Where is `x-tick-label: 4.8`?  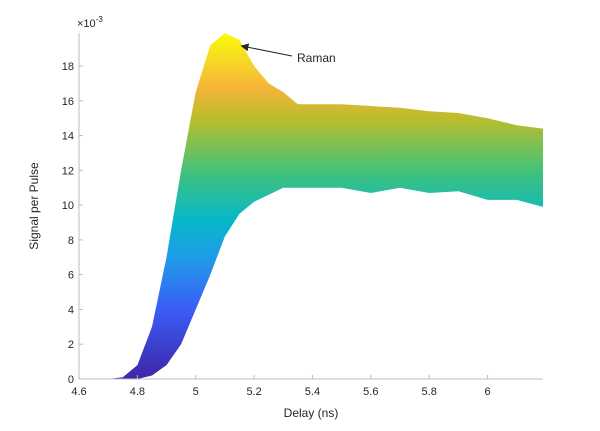
x-tick-label: 4.8 is located at coordinates (137, 392).